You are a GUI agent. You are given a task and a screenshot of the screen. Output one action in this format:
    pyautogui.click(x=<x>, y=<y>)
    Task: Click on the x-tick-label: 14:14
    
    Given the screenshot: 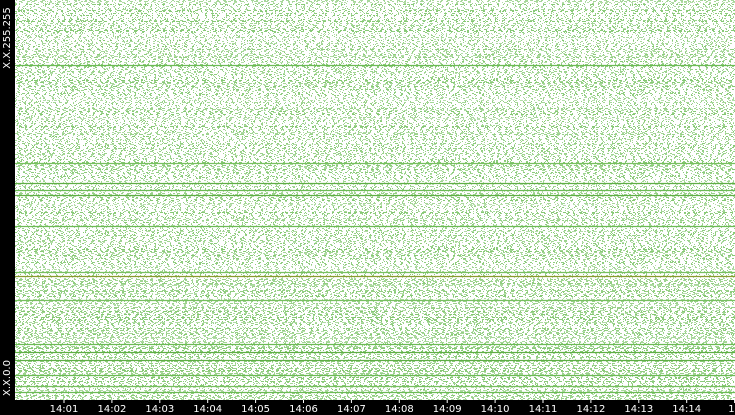 What is the action you would take?
    pyautogui.click(x=686, y=409)
    